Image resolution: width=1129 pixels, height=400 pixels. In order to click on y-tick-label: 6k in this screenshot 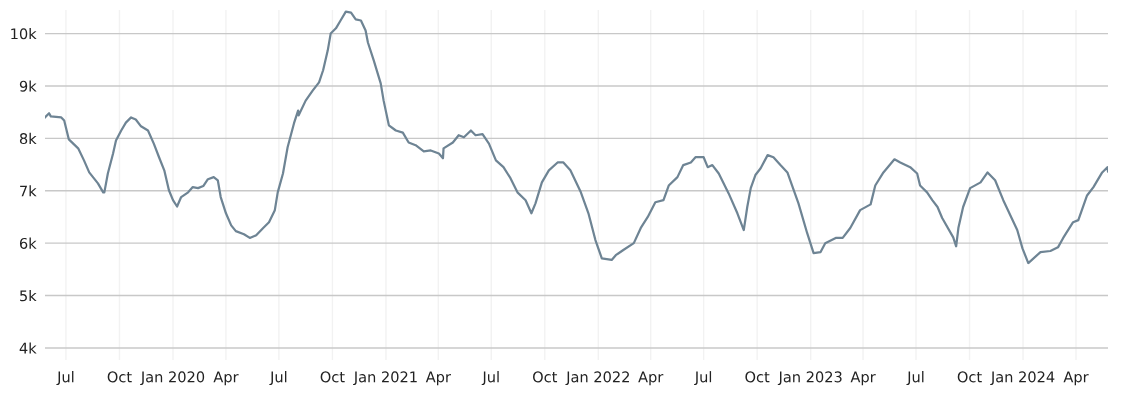, I will do `click(28, 243)`.